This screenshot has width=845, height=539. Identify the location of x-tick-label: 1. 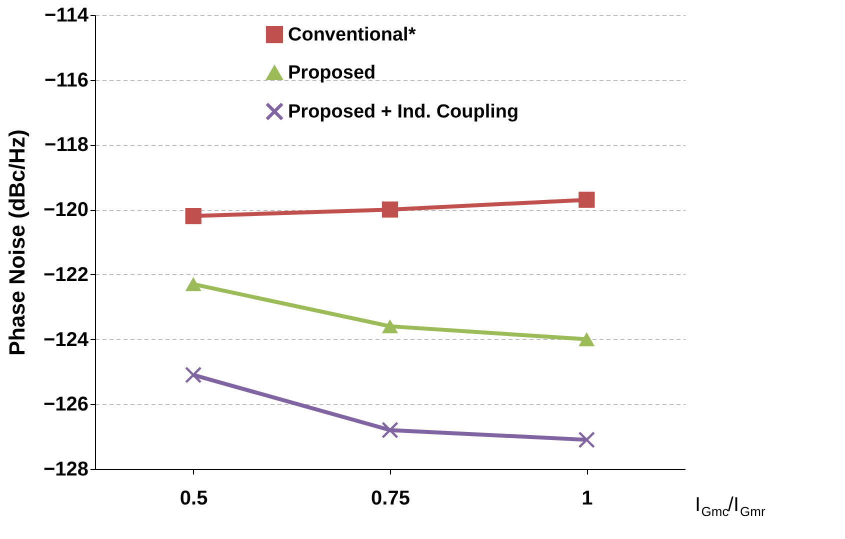
(587, 499).